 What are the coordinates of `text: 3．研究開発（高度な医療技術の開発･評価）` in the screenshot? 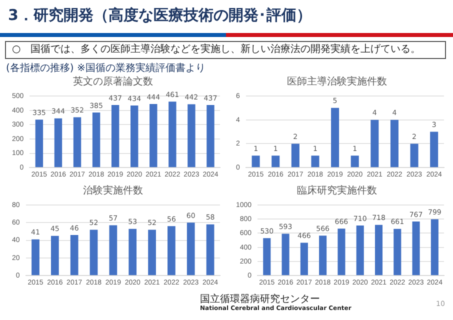 It's located at (160, 15).